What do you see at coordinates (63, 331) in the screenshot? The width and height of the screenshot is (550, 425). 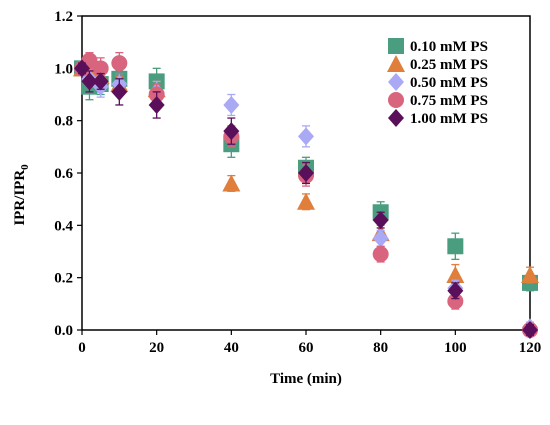 I see `y-tick-label: 0.0` at bounding box center [63, 331].